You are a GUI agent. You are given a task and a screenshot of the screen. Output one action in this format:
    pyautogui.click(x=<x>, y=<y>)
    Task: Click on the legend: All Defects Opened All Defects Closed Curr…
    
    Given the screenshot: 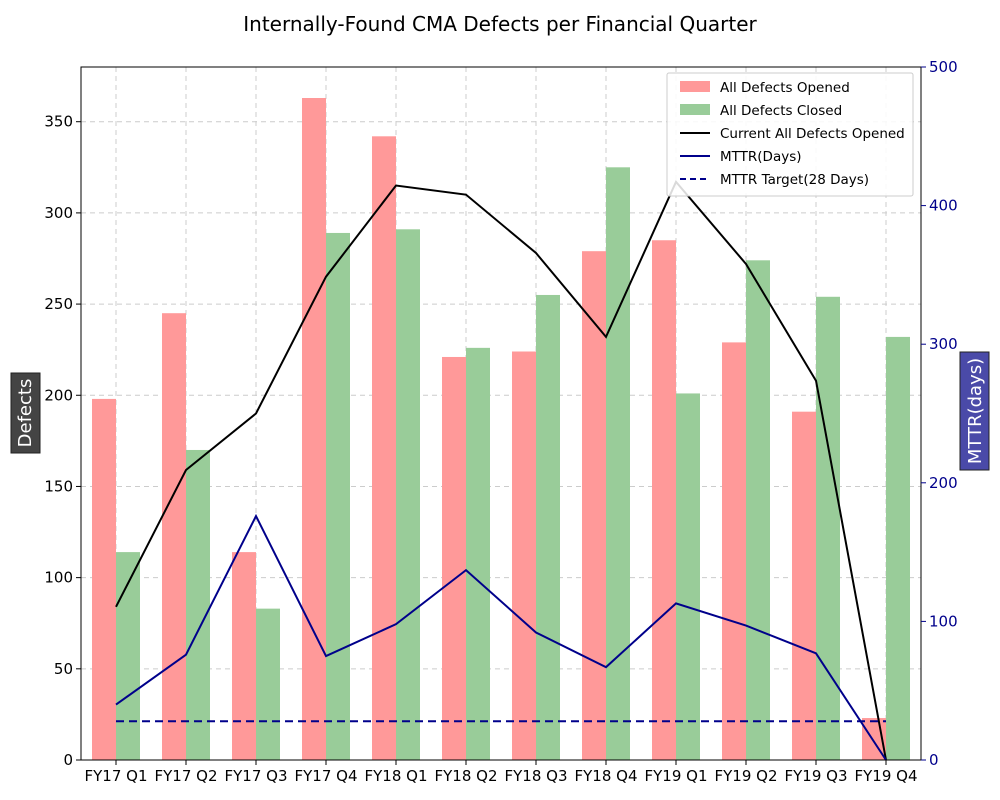 What is the action you would take?
    pyautogui.click(x=790, y=134)
    